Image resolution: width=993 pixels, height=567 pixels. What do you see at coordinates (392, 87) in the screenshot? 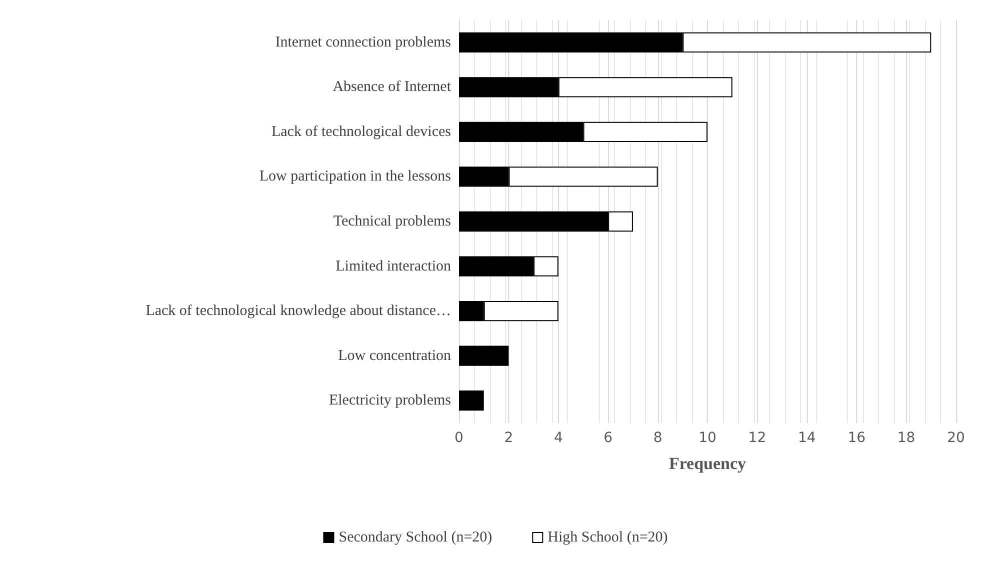
I see `y-tick-label: Absence of Internet` at bounding box center [392, 87].